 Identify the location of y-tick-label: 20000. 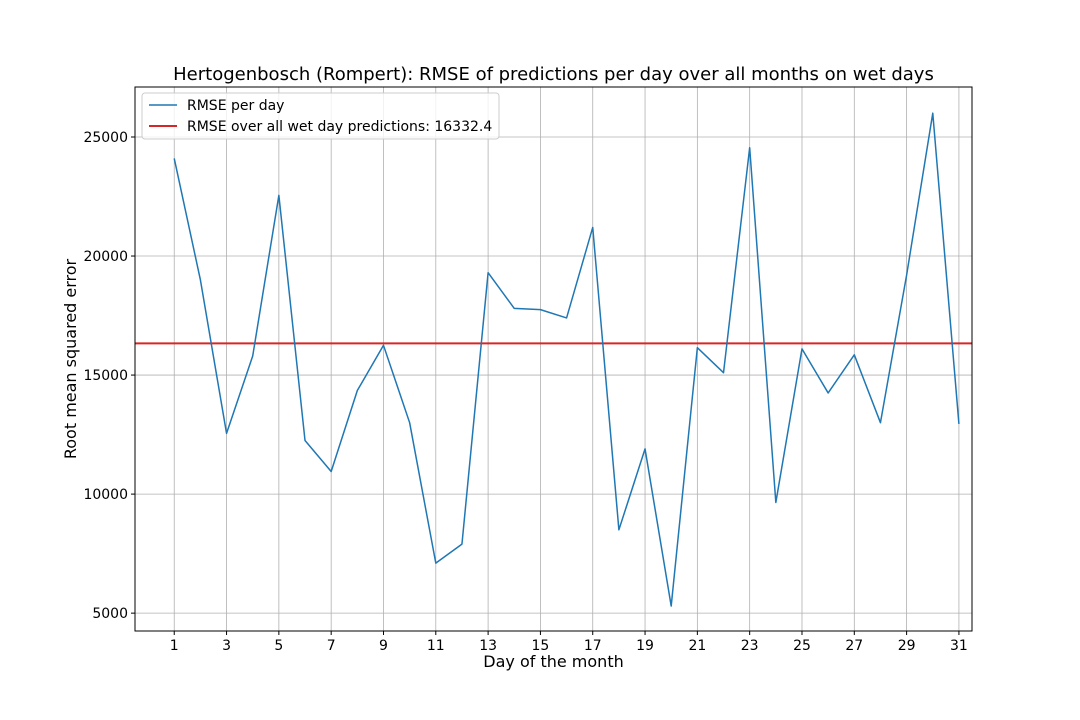
(105, 257).